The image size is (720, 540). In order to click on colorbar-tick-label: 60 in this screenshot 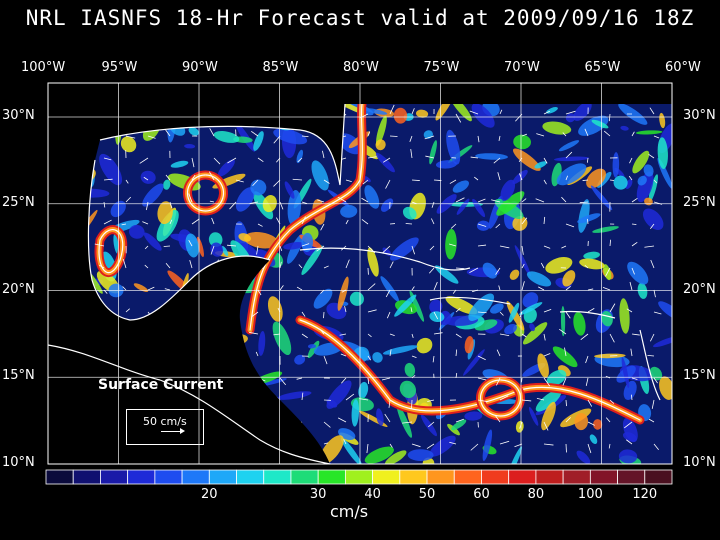, I will do `click(481, 494)`.